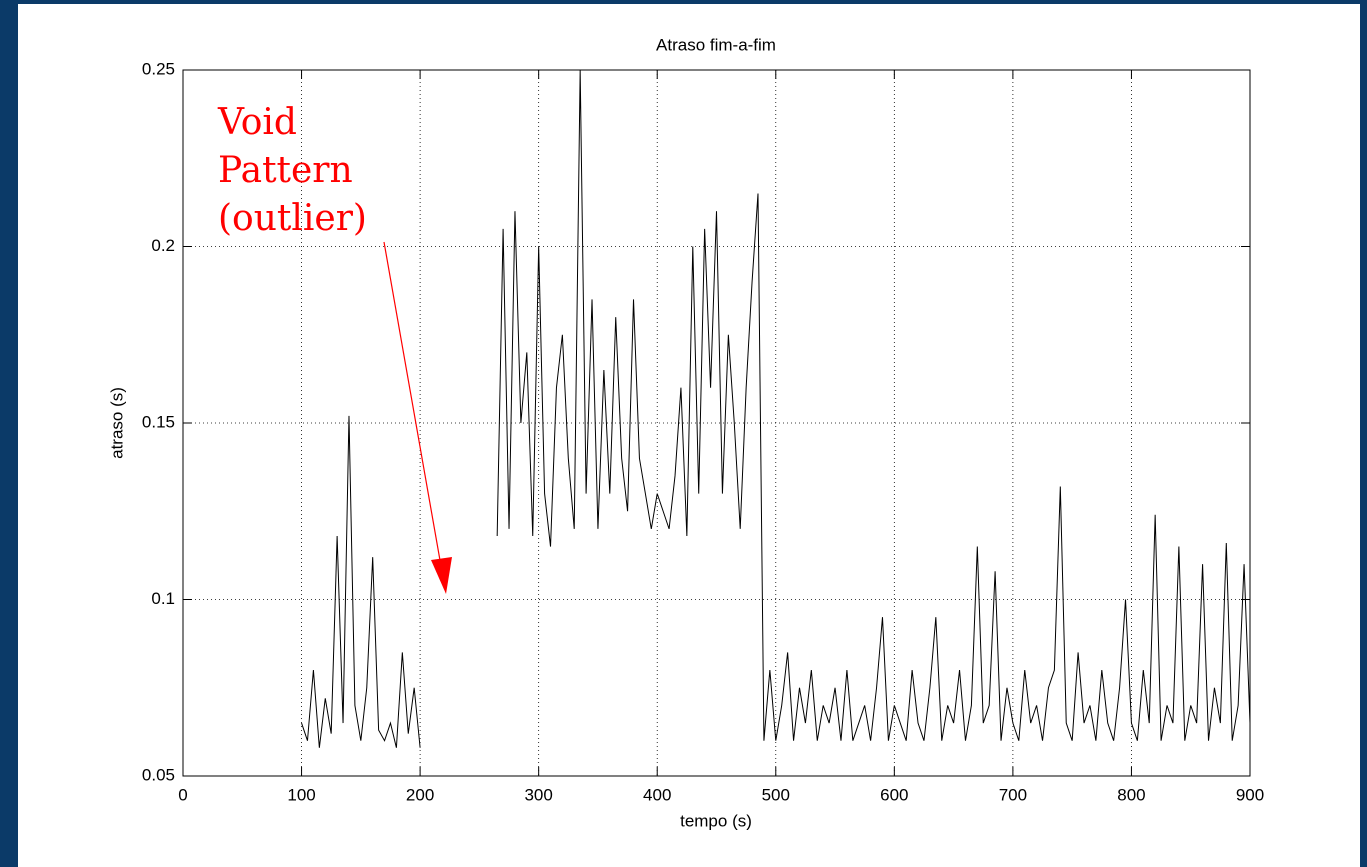  Describe the element at coordinates (1131, 794) in the screenshot. I see `x-tick-label: 800` at that location.